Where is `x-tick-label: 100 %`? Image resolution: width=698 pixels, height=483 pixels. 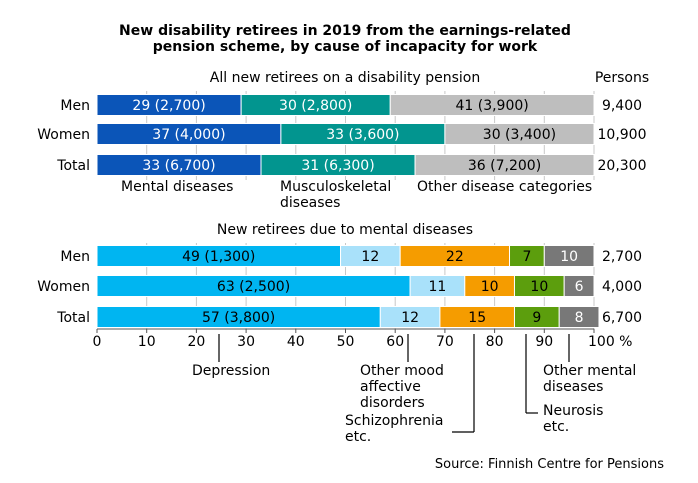 x-tick-label: 100 % is located at coordinates (610, 342).